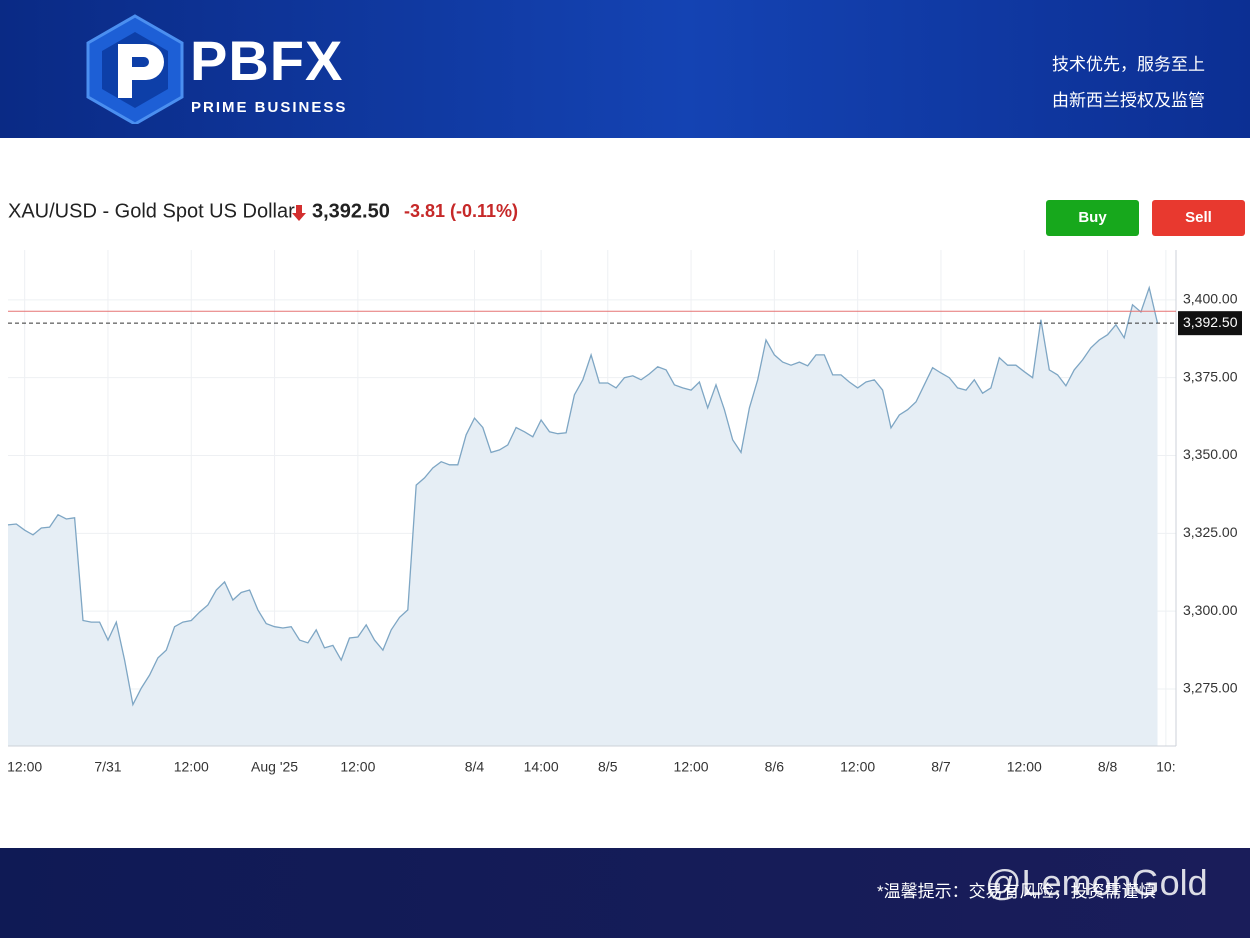 Image resolution: width=1250 pixels, height=938 pixels. I want to click on watermark: @LemonGold, so click(1096, 882).